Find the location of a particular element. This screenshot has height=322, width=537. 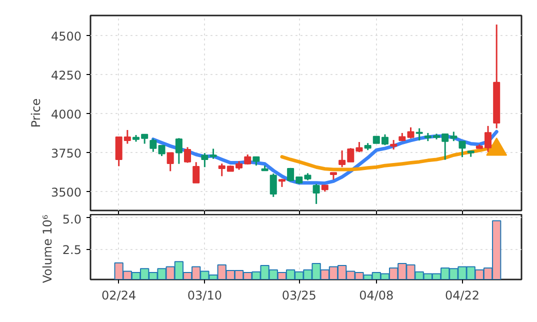

y-tick-label: 4000 is located at coordinates (66, 114).